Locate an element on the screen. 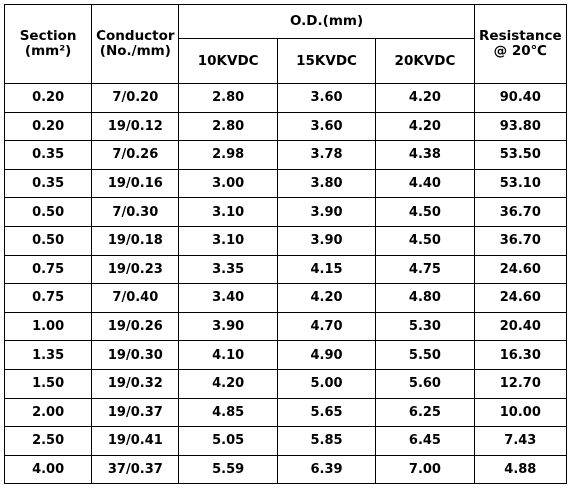  cell-od-10kvdc: 3.00 is located at coordinates (228, 183).